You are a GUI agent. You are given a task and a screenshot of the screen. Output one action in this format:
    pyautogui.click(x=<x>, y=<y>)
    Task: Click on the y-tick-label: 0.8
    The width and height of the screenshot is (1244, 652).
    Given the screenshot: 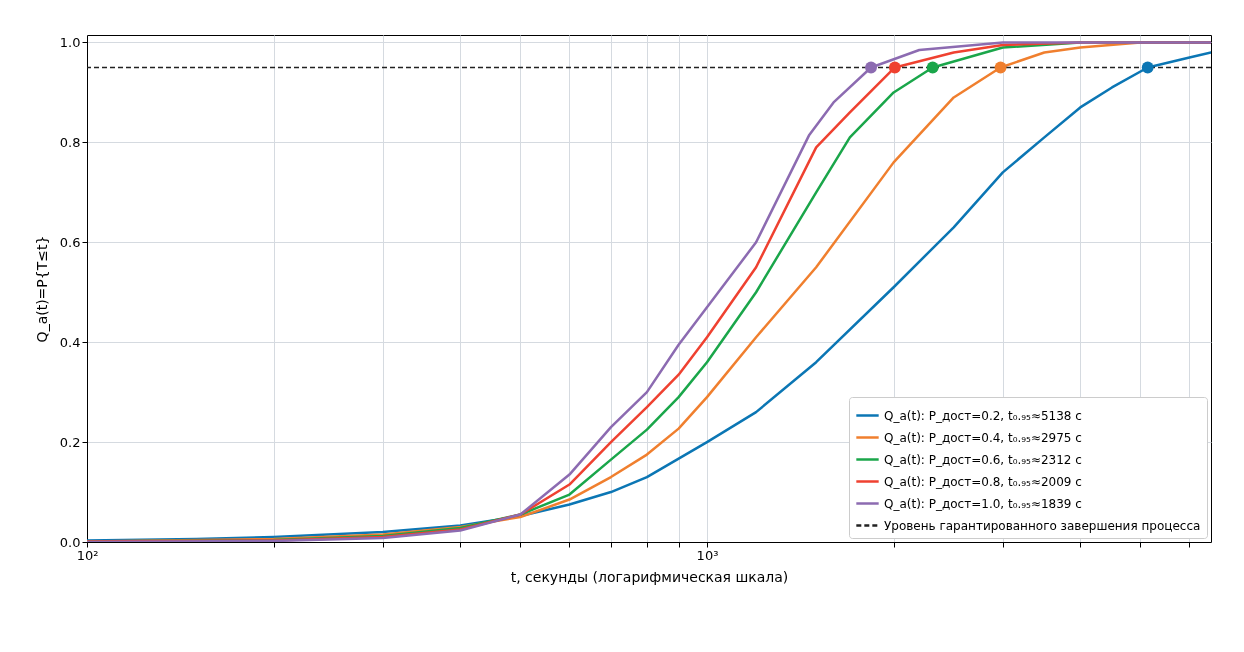 What is the action you would take?
    pyautogui.click(x=70, y=142)
    